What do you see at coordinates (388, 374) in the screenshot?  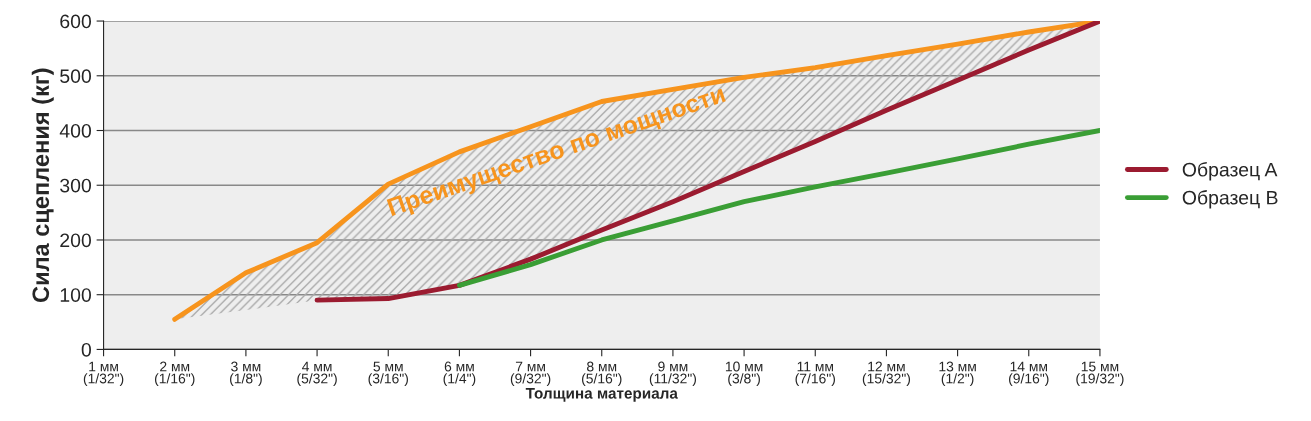 I see `x-tick-label: 5 мм (3/16")` at bounding box center [388, 374].